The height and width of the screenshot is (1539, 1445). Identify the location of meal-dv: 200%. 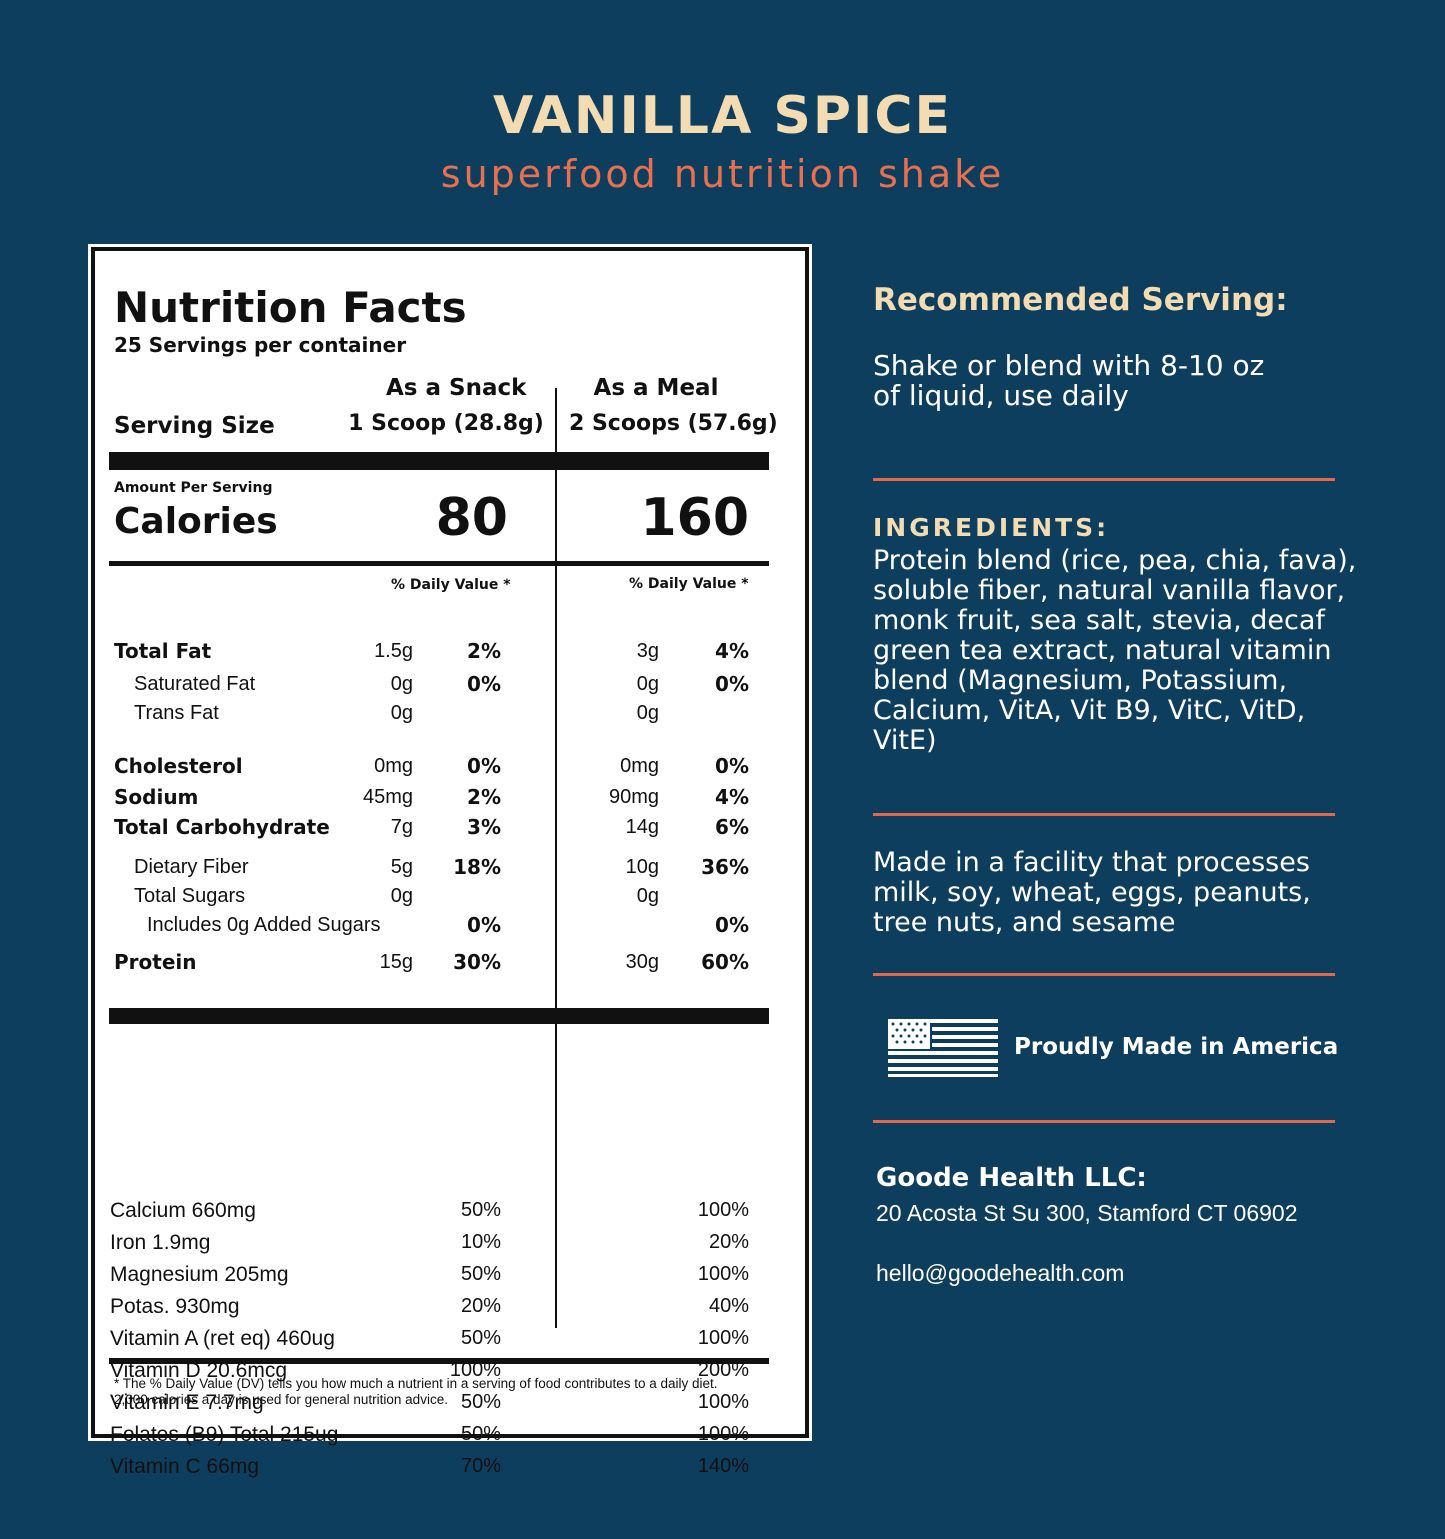
(723, 1370).